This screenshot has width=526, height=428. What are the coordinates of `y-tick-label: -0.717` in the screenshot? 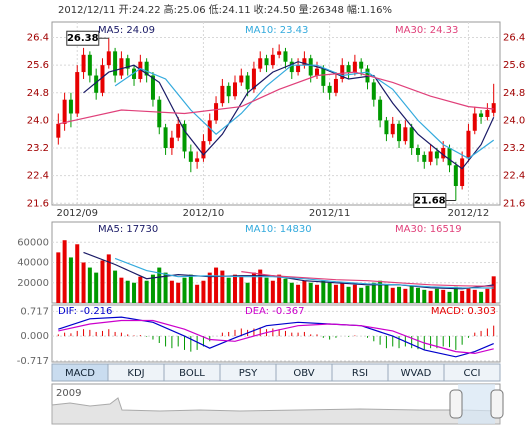 It's located at (33, 361).